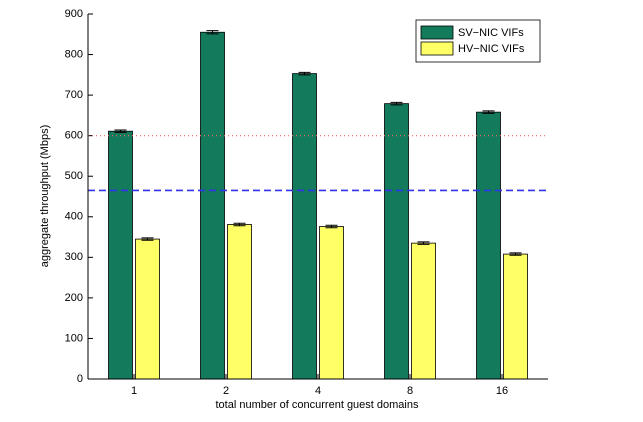  Describe the element at coordinates (80, 379) in the screenshot. I see `y-tick-label: 0` at that location.